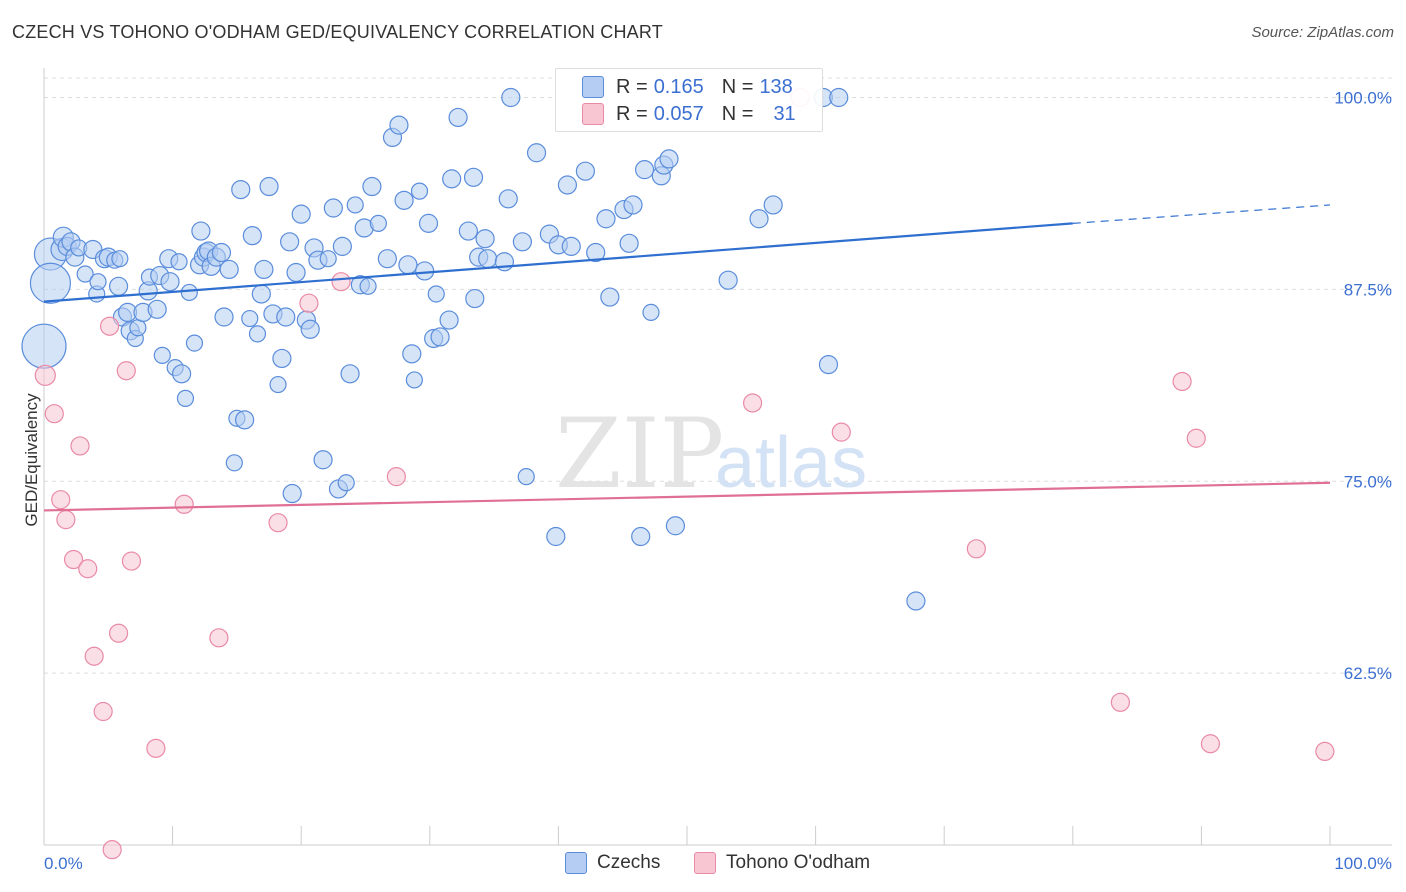 The width and height of the screenshot is (1406, 892). I want to click on series-legend-tohono: Tohono O'odham, so click(782, 863).